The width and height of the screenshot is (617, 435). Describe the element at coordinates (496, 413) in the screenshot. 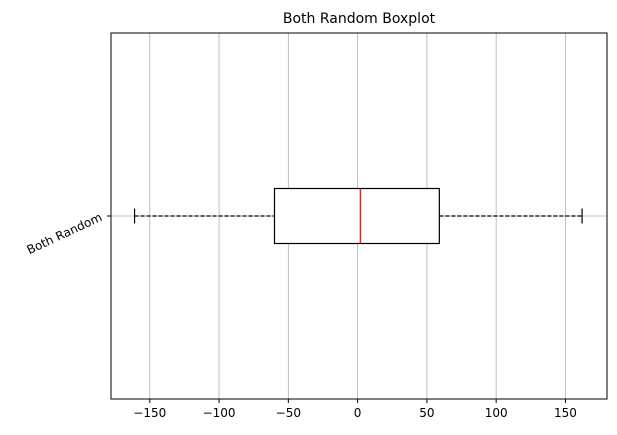

I see `x-tick-label: 100` at that location.